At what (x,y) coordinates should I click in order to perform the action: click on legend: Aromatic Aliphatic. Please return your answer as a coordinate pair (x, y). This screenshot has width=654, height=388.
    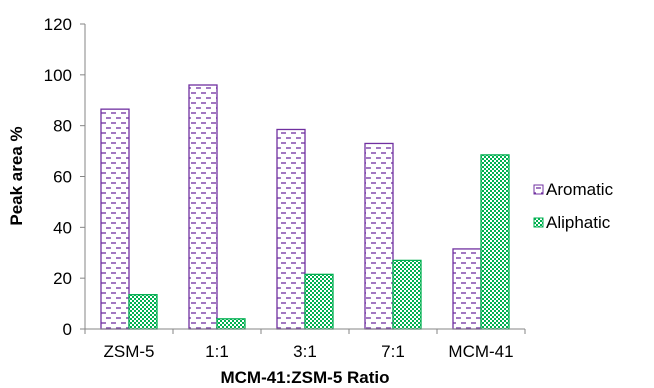
    Looking at the image, I should click on (573, 206).